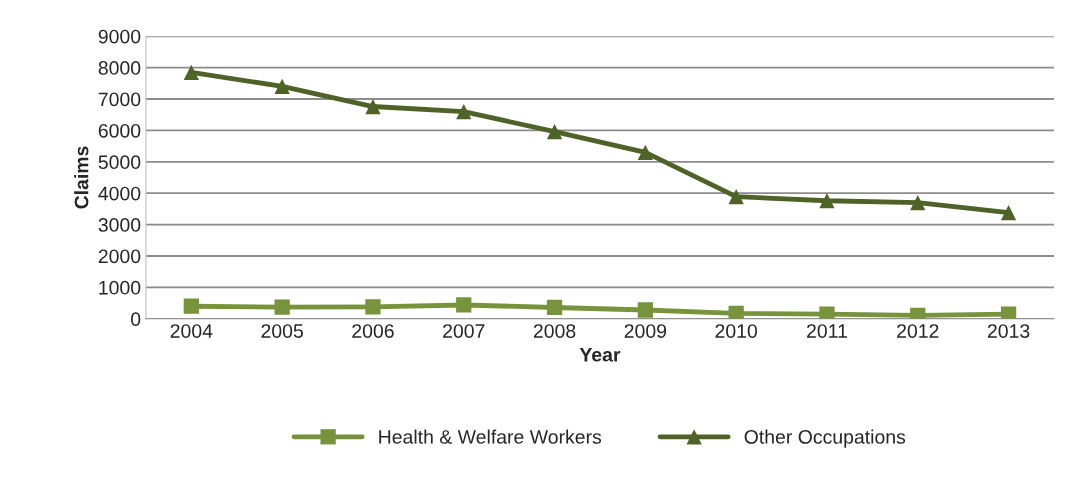  What do you see at coordinates (490, 436) in the screenshot?
I see `legend-label: Health & Welfare Workers` at bounding box center [490, 436].